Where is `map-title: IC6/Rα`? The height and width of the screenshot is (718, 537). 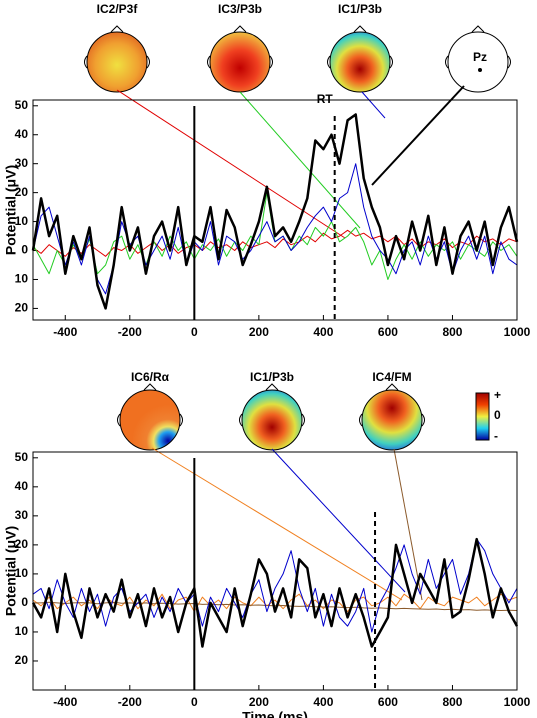
map-title: IC6/Rα is located at coordinates (150, 377).